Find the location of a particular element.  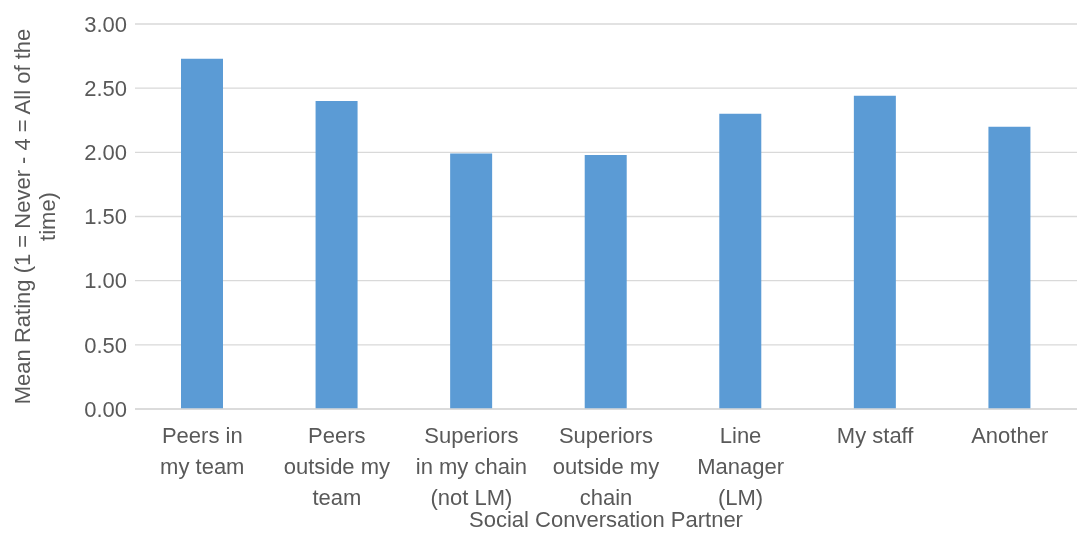

y-tick-label: 0.50 is located at coordinates (105, 345).